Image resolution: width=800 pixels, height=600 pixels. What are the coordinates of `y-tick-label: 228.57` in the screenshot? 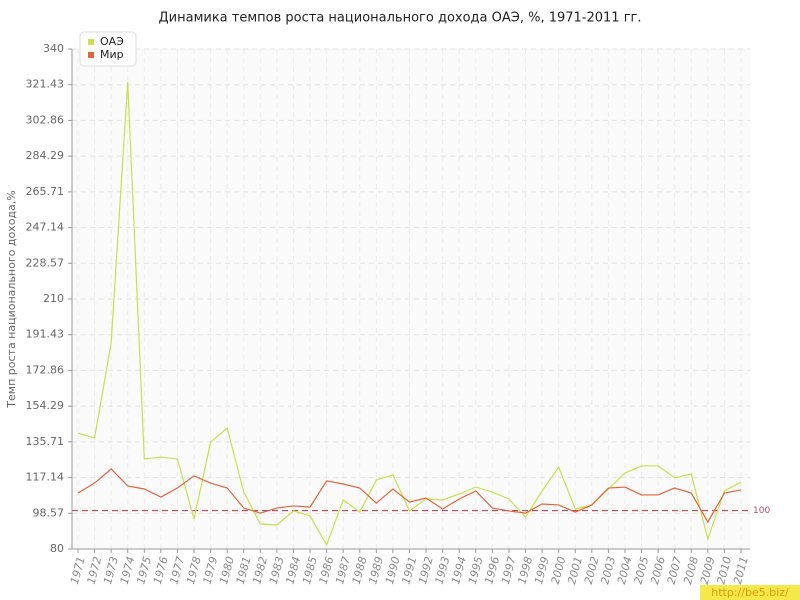 It's located at (45, 262).